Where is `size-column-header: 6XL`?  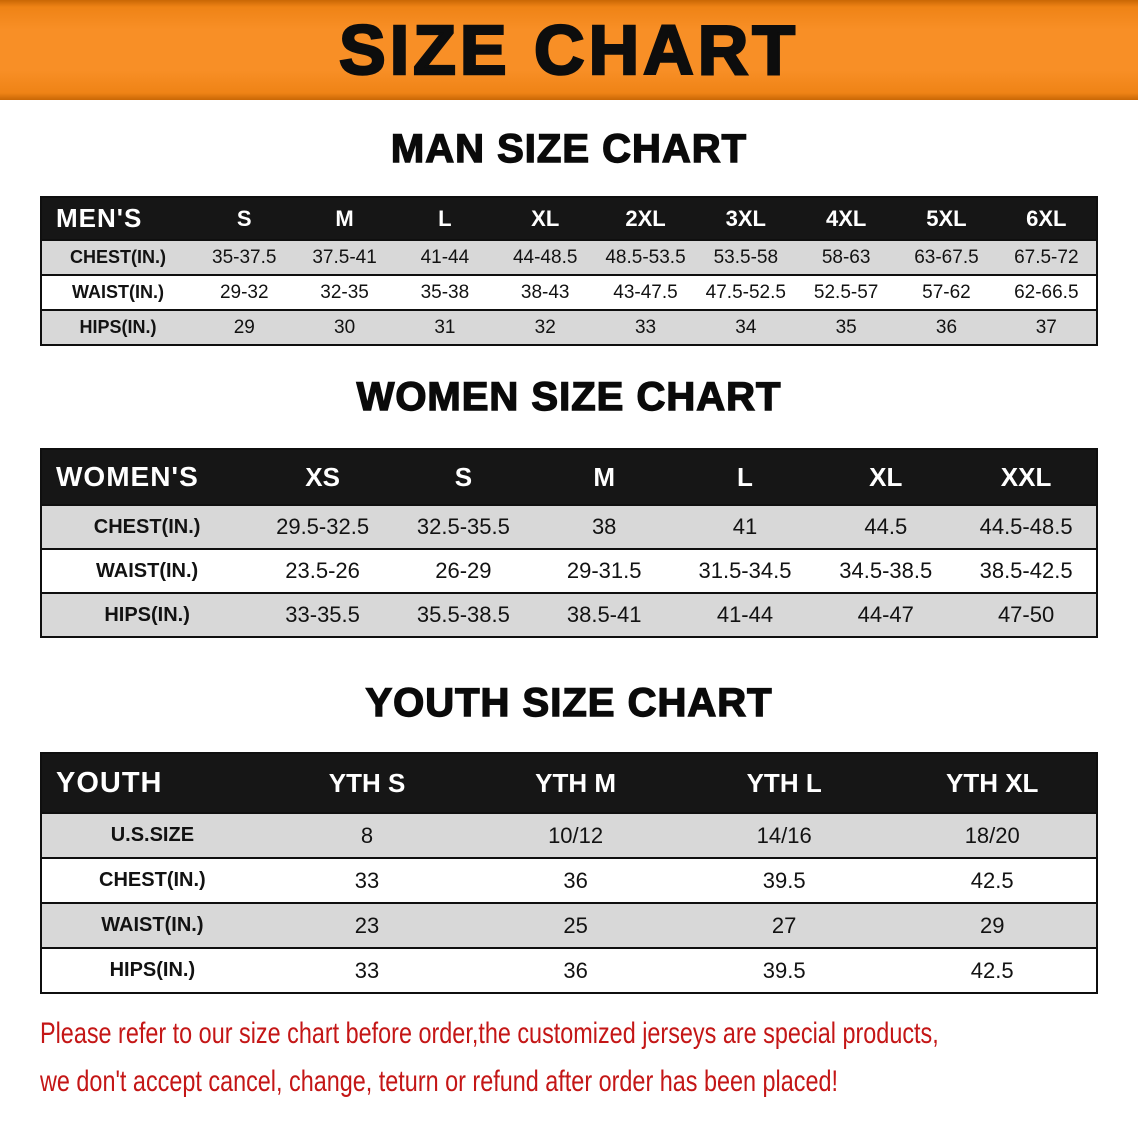 size-column-header: 6XL is located at coordinates (1046, 218).